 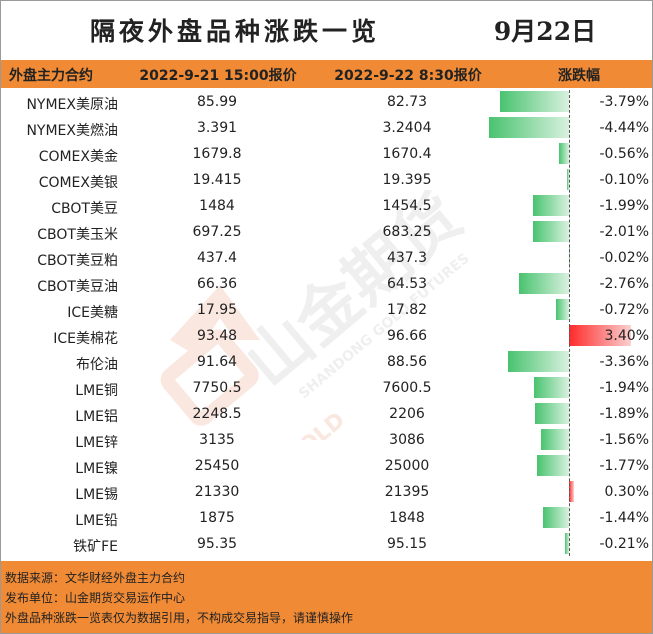 What do you see at coordinates (217, 128) in the screenshot?
I see `prev-price: 3.391` at bounding box center [217, 128].